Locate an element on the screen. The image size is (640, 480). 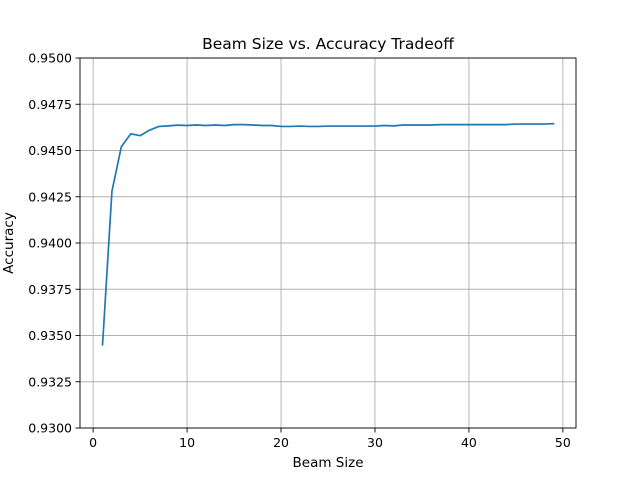
y-tick-label: 0.9425 is located at coordinates (50, 196).